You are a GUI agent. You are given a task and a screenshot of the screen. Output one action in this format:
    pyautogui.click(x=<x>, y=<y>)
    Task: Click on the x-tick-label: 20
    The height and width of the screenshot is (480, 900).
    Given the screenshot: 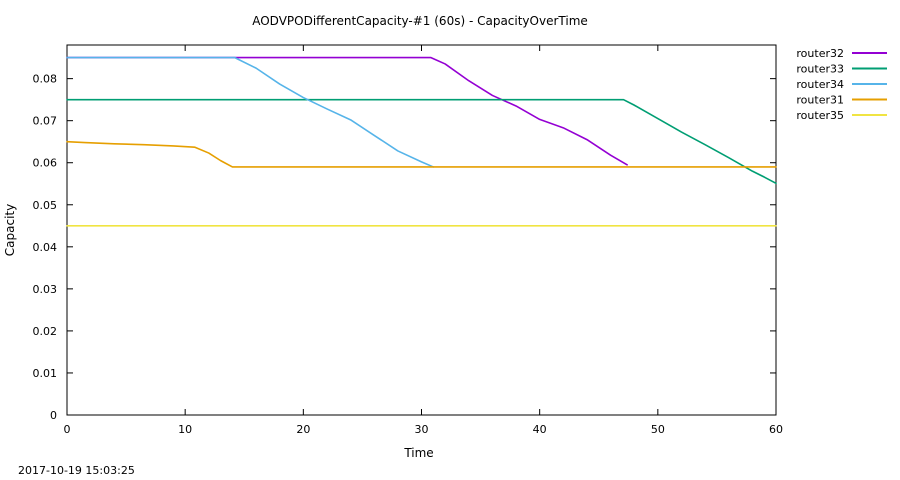 What is the action you would take?
    pyautogui.click(x=303, y=429)
    